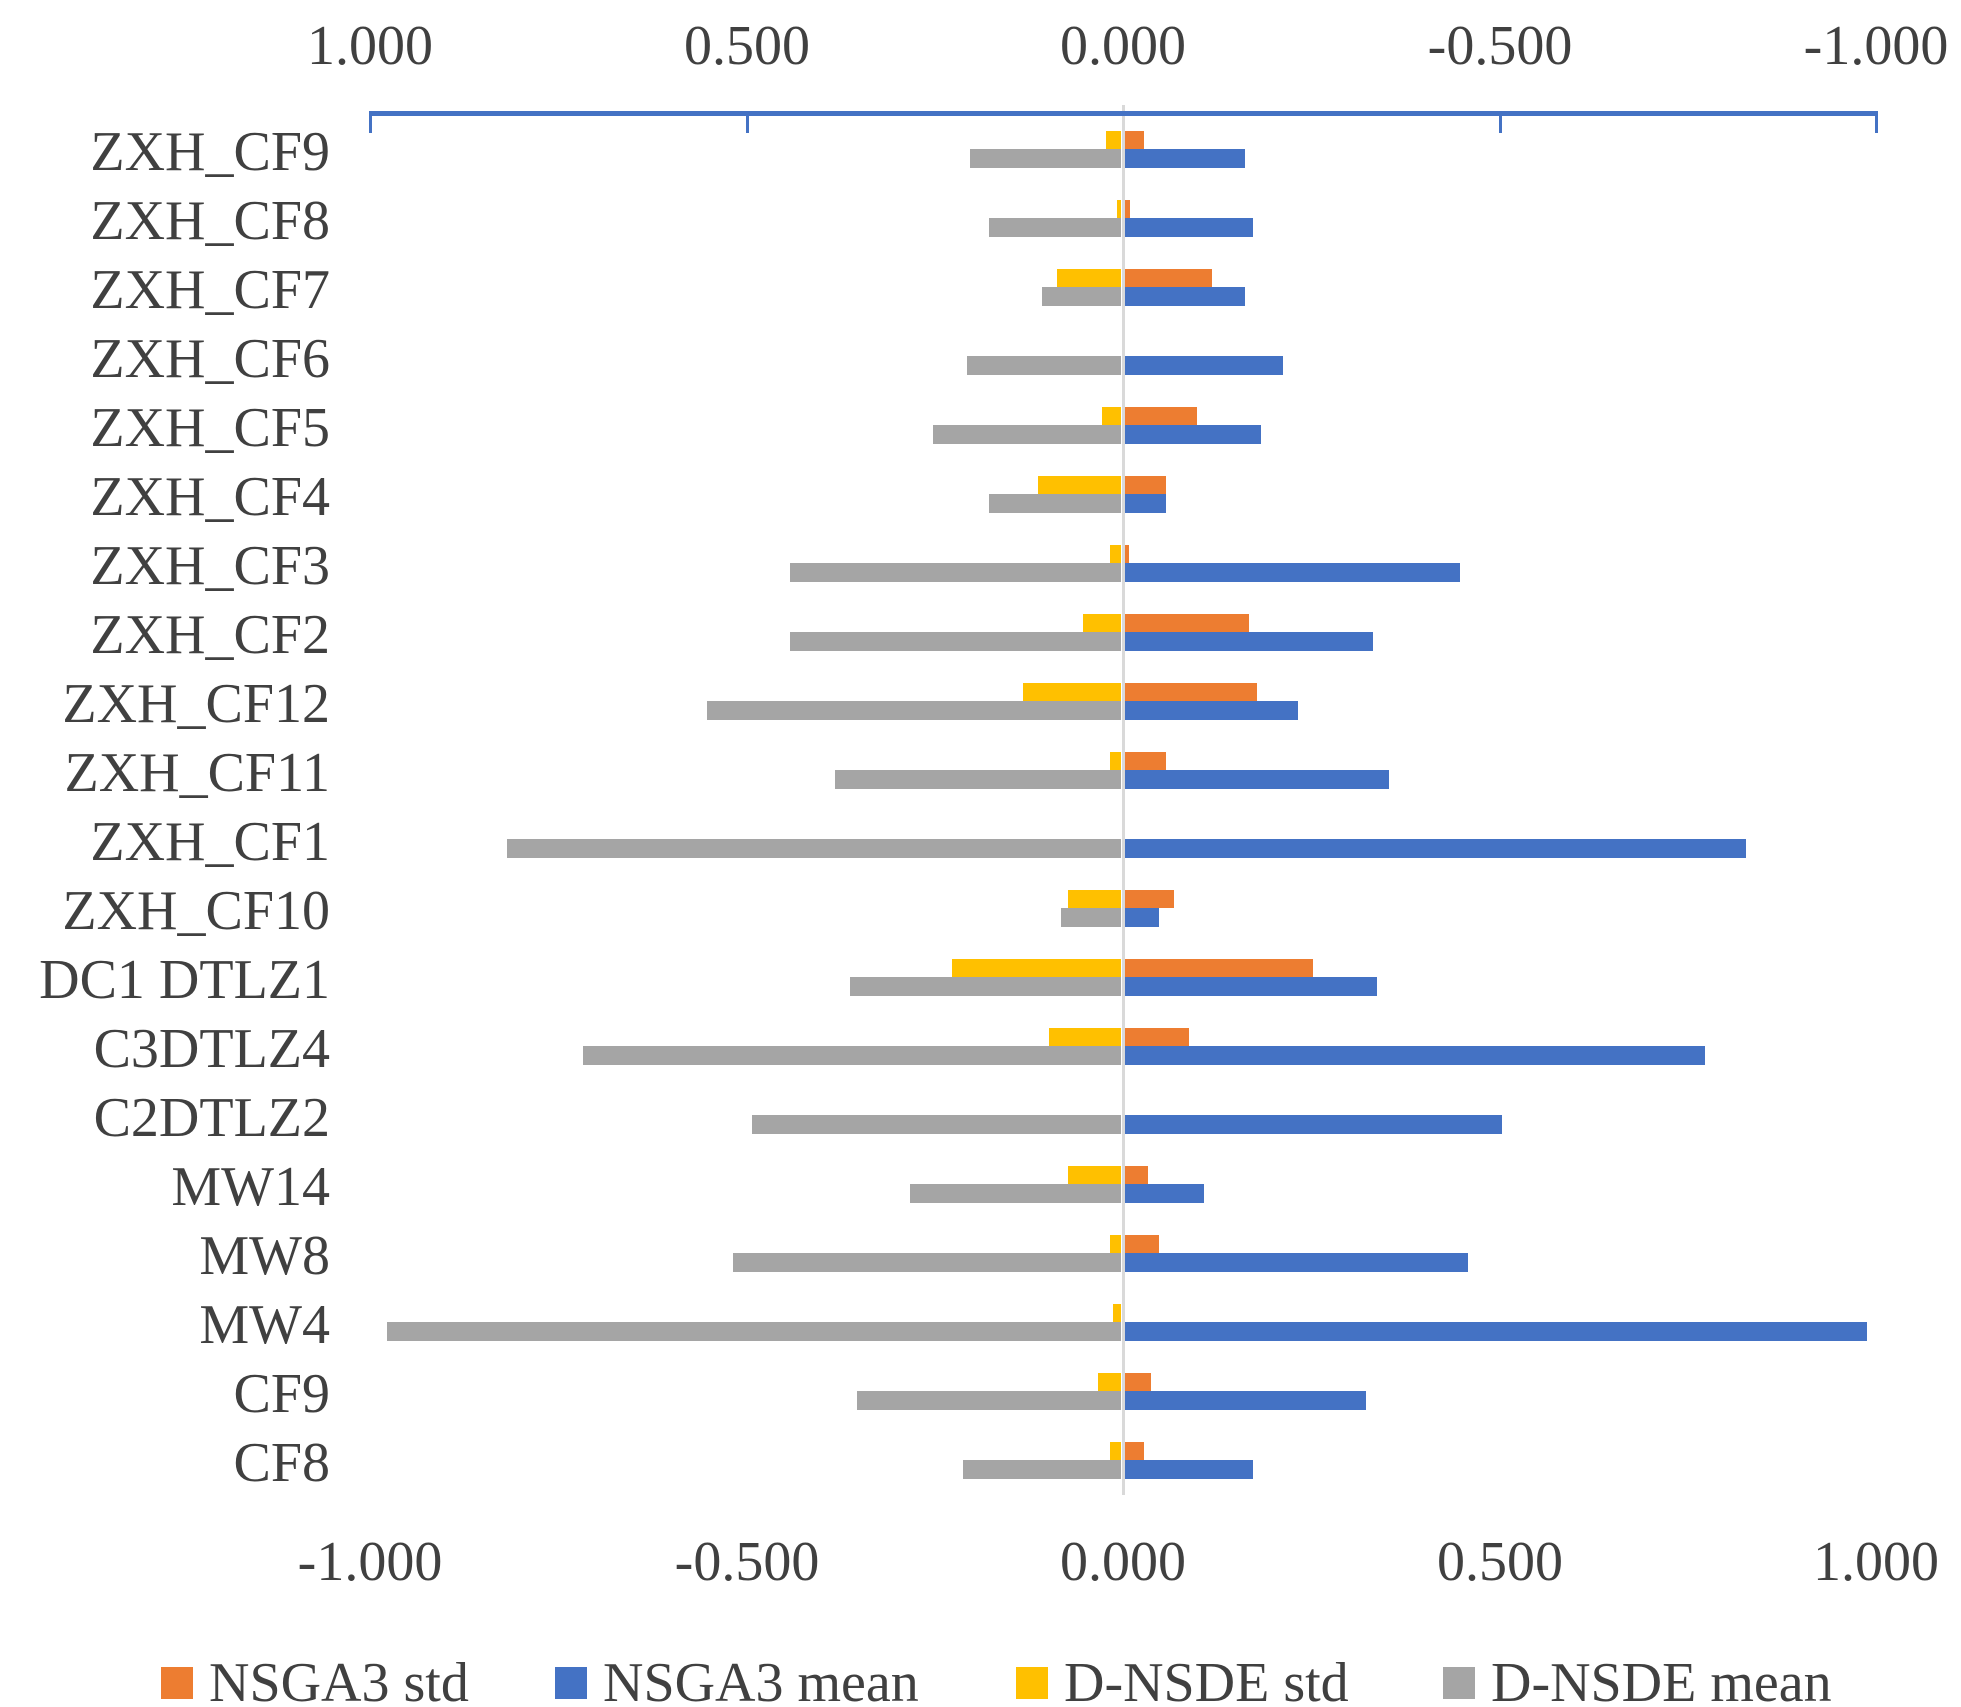 The image size is (1961, 1707). What do you see at coordinates (210, 220) in the screenshot?
I see `category-label: ZXH_CF8` at bounding box center [210, 220].